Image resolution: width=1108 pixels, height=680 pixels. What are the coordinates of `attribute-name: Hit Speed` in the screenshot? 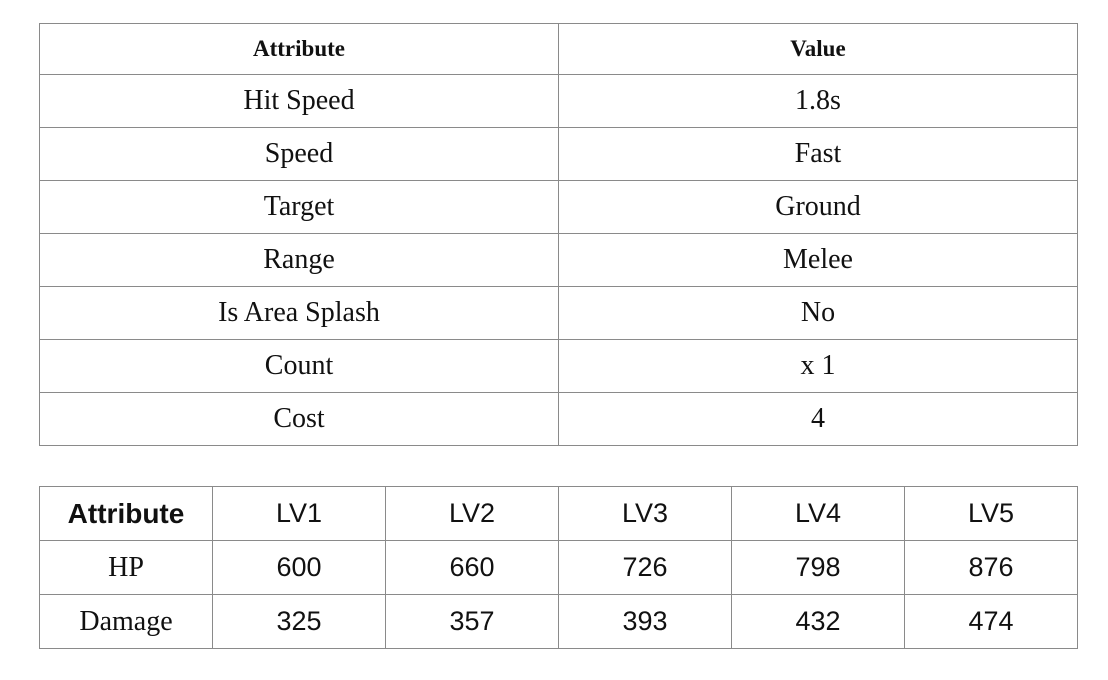 It's located at (299, 101).